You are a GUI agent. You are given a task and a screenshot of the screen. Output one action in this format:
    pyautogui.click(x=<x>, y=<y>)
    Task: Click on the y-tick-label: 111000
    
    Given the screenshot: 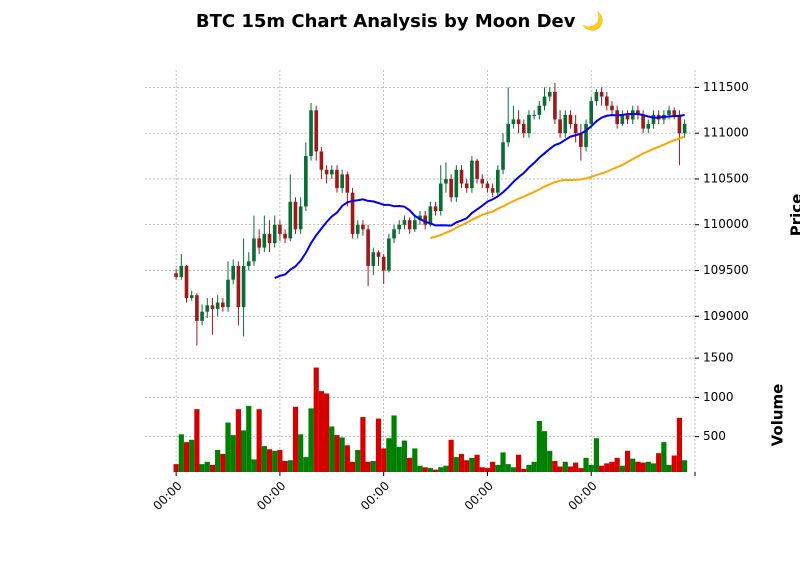 What is the action you would take?
    pyautogui.click(x=726, y=133)
    